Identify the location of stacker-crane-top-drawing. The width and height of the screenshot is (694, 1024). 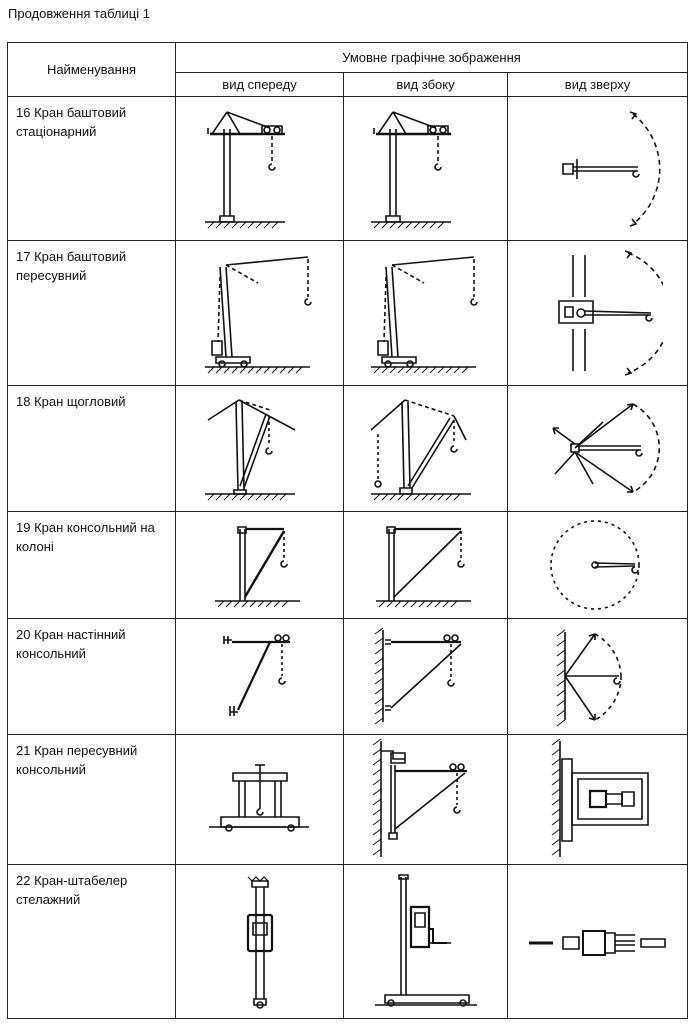
(598, 941).